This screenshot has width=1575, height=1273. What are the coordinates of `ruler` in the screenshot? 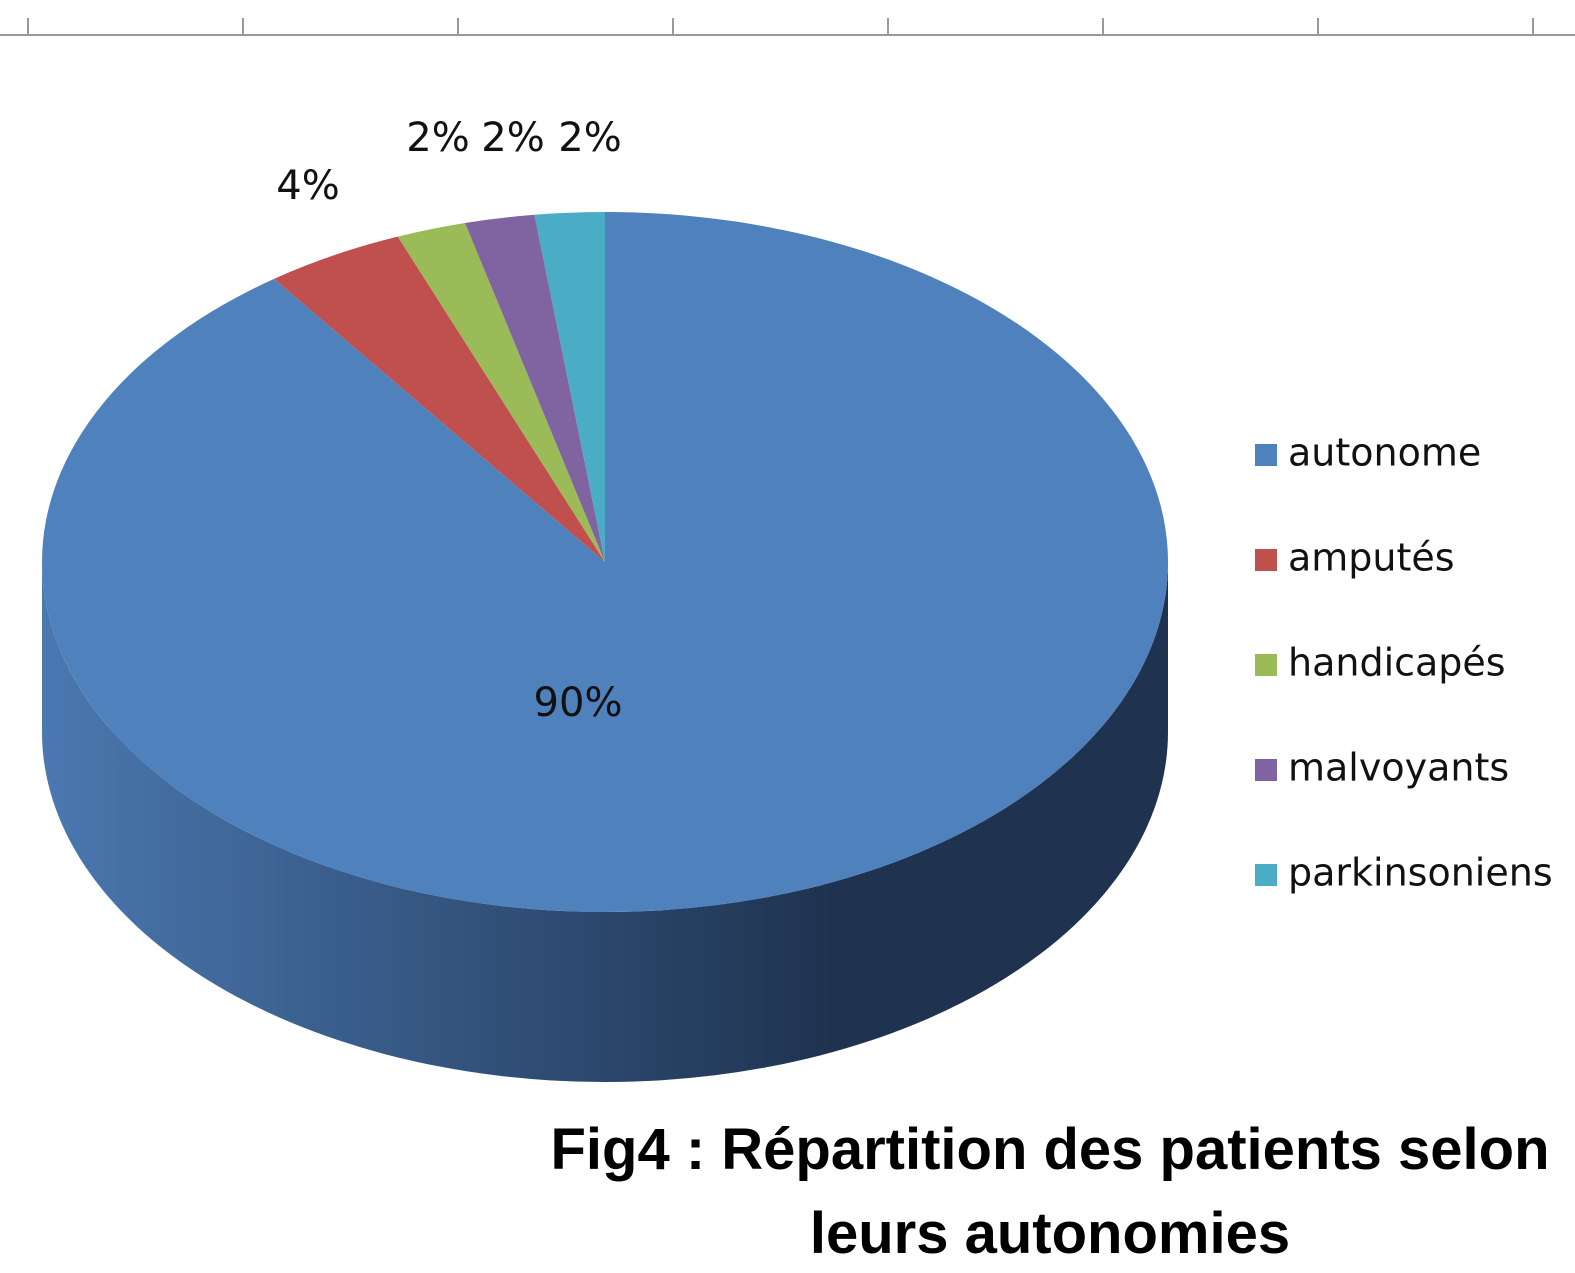 It's located at (787, 27).